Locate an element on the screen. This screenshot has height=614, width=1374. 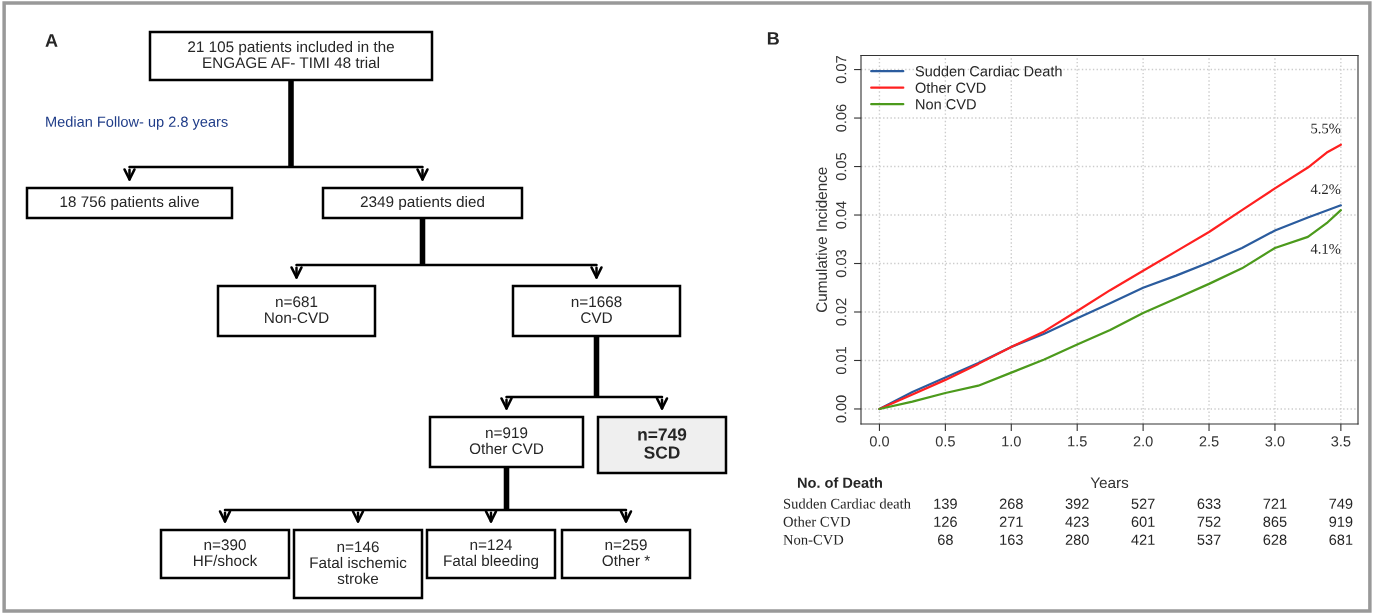
text: 280 is located at coordinates (1077, 539).